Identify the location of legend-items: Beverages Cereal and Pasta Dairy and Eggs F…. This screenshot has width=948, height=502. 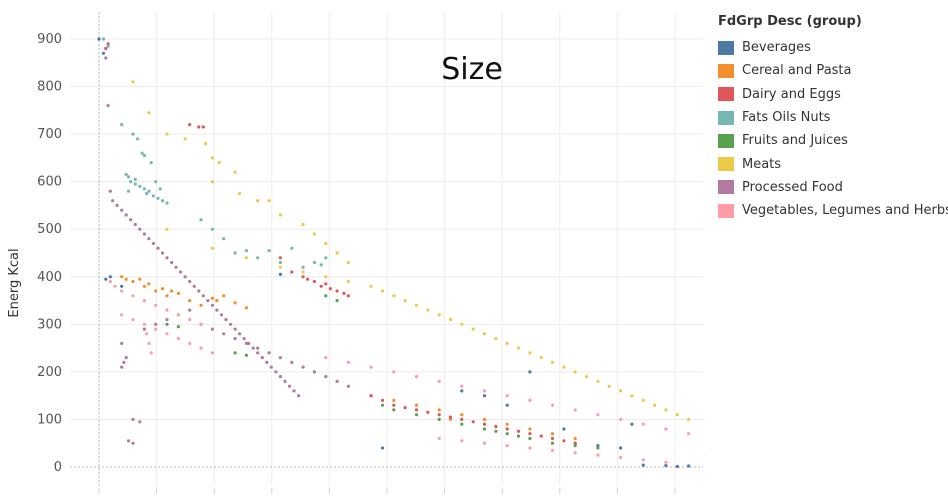
(833, 129).